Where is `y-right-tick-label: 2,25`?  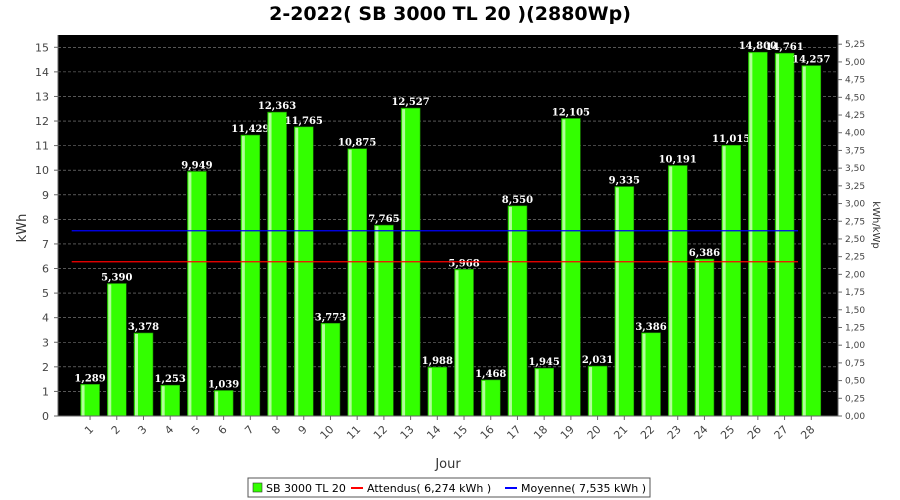 y-right-tick-label: 2,25 is located at coordinates (855, 258).